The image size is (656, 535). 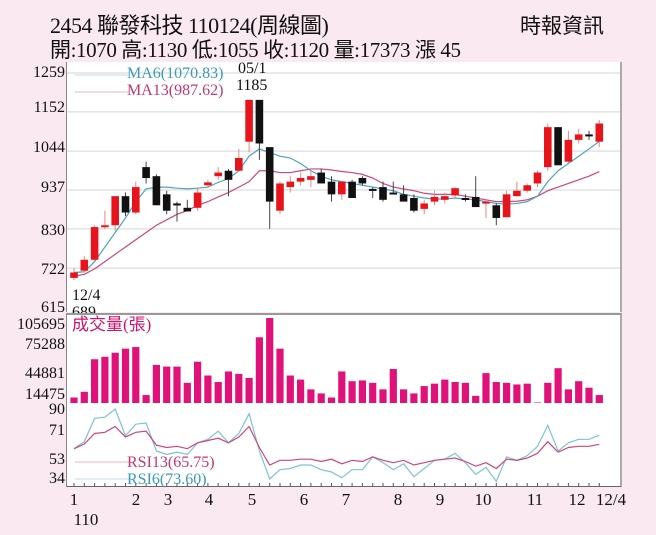 I want to click on volume-panel, so click(x=344, y=358).